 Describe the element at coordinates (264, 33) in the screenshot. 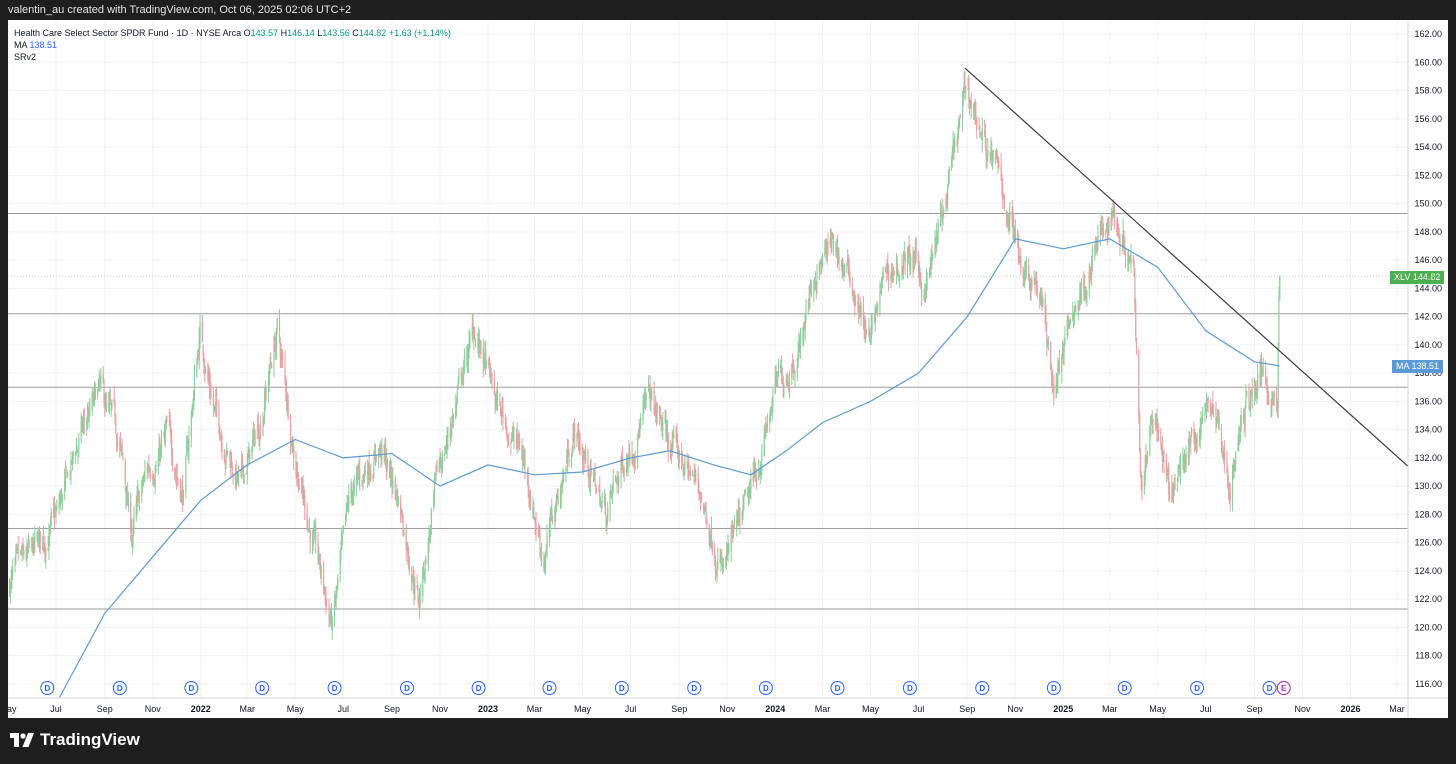

I see `open-value: 143.57` at that location.